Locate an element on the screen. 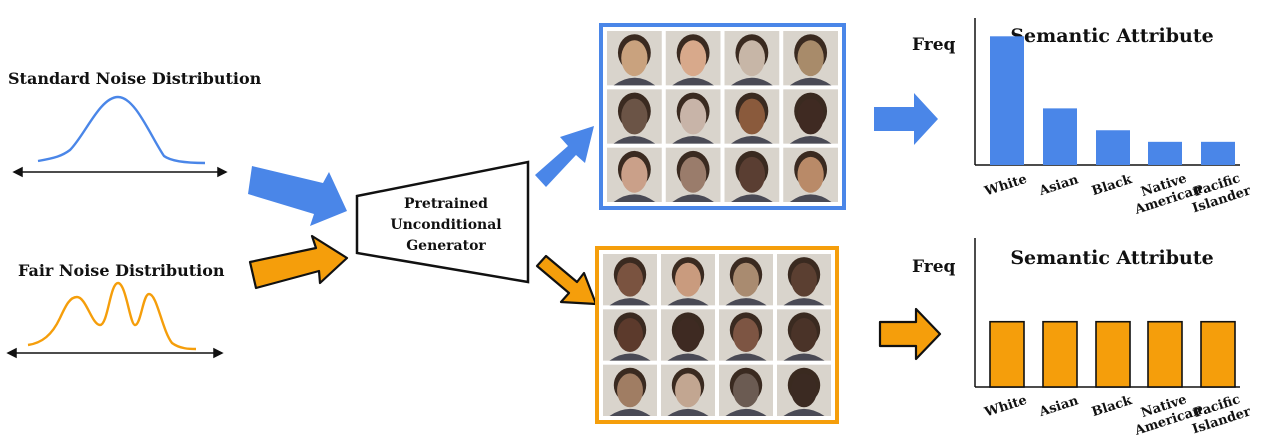 Image resolution: width=1270 pixels, height=445 pixels. standard-noise-label: Standard Noise Distribution is located at coordinates (135, 78).